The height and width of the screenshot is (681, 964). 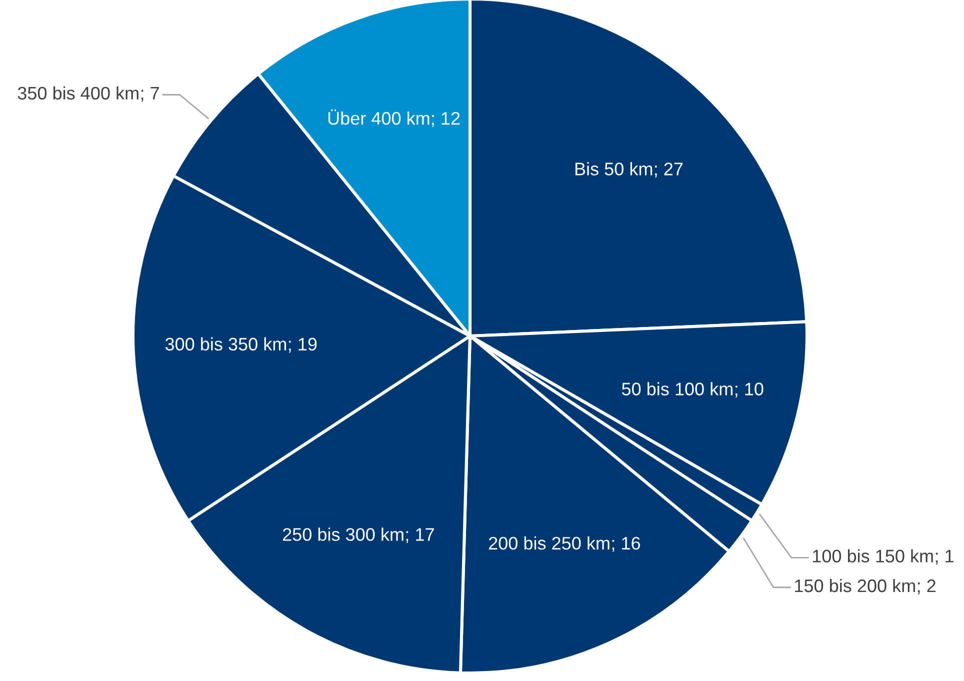 What do you see at coordinates (626, 544) in the screenshot?
I see `data-label: ; 16` at bounding box center [626, 544].